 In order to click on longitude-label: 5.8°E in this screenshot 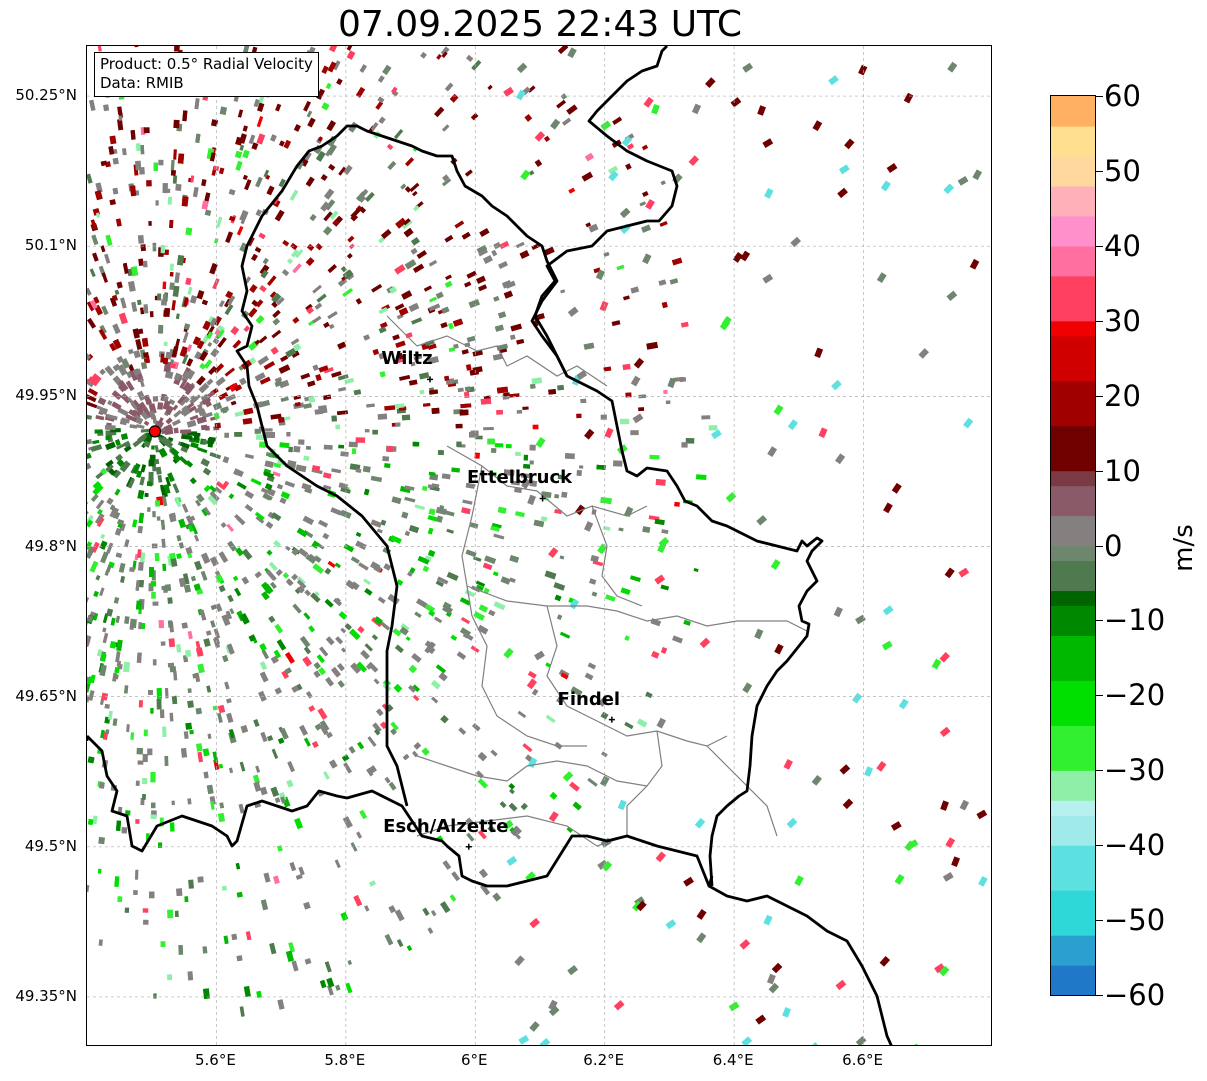, I will do `click(345, 1060)`.